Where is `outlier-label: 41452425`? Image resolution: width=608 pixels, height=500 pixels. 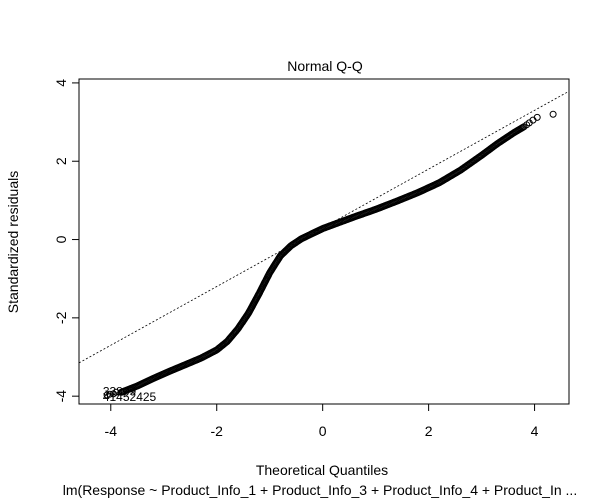
outlier-label: 41452425 is located at coordinates (130, 397).